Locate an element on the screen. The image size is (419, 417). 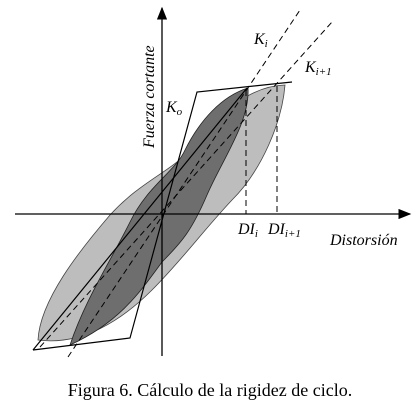
di-i-sub: i is located at coordinates (256, 234).